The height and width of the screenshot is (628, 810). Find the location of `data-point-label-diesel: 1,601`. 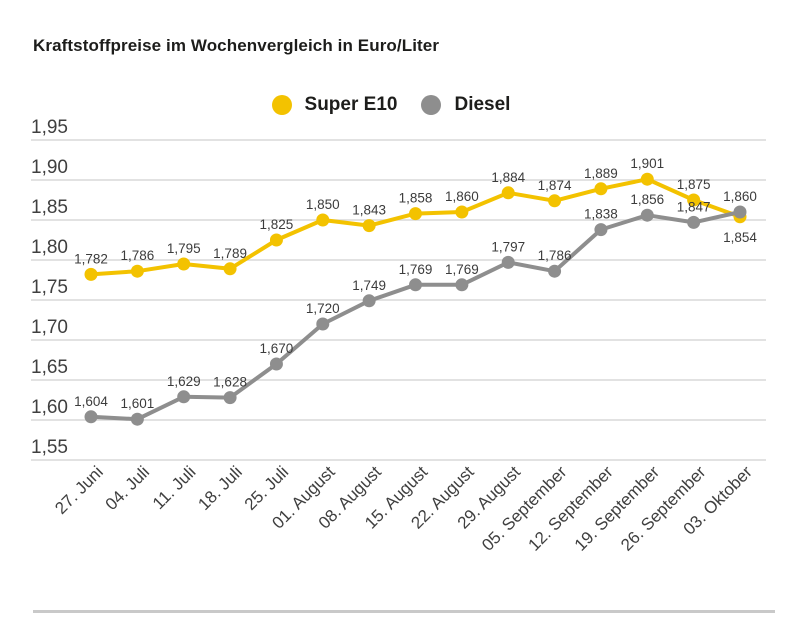

data-point-label-diesel: 1,601 is located at coordinates (137, 403).